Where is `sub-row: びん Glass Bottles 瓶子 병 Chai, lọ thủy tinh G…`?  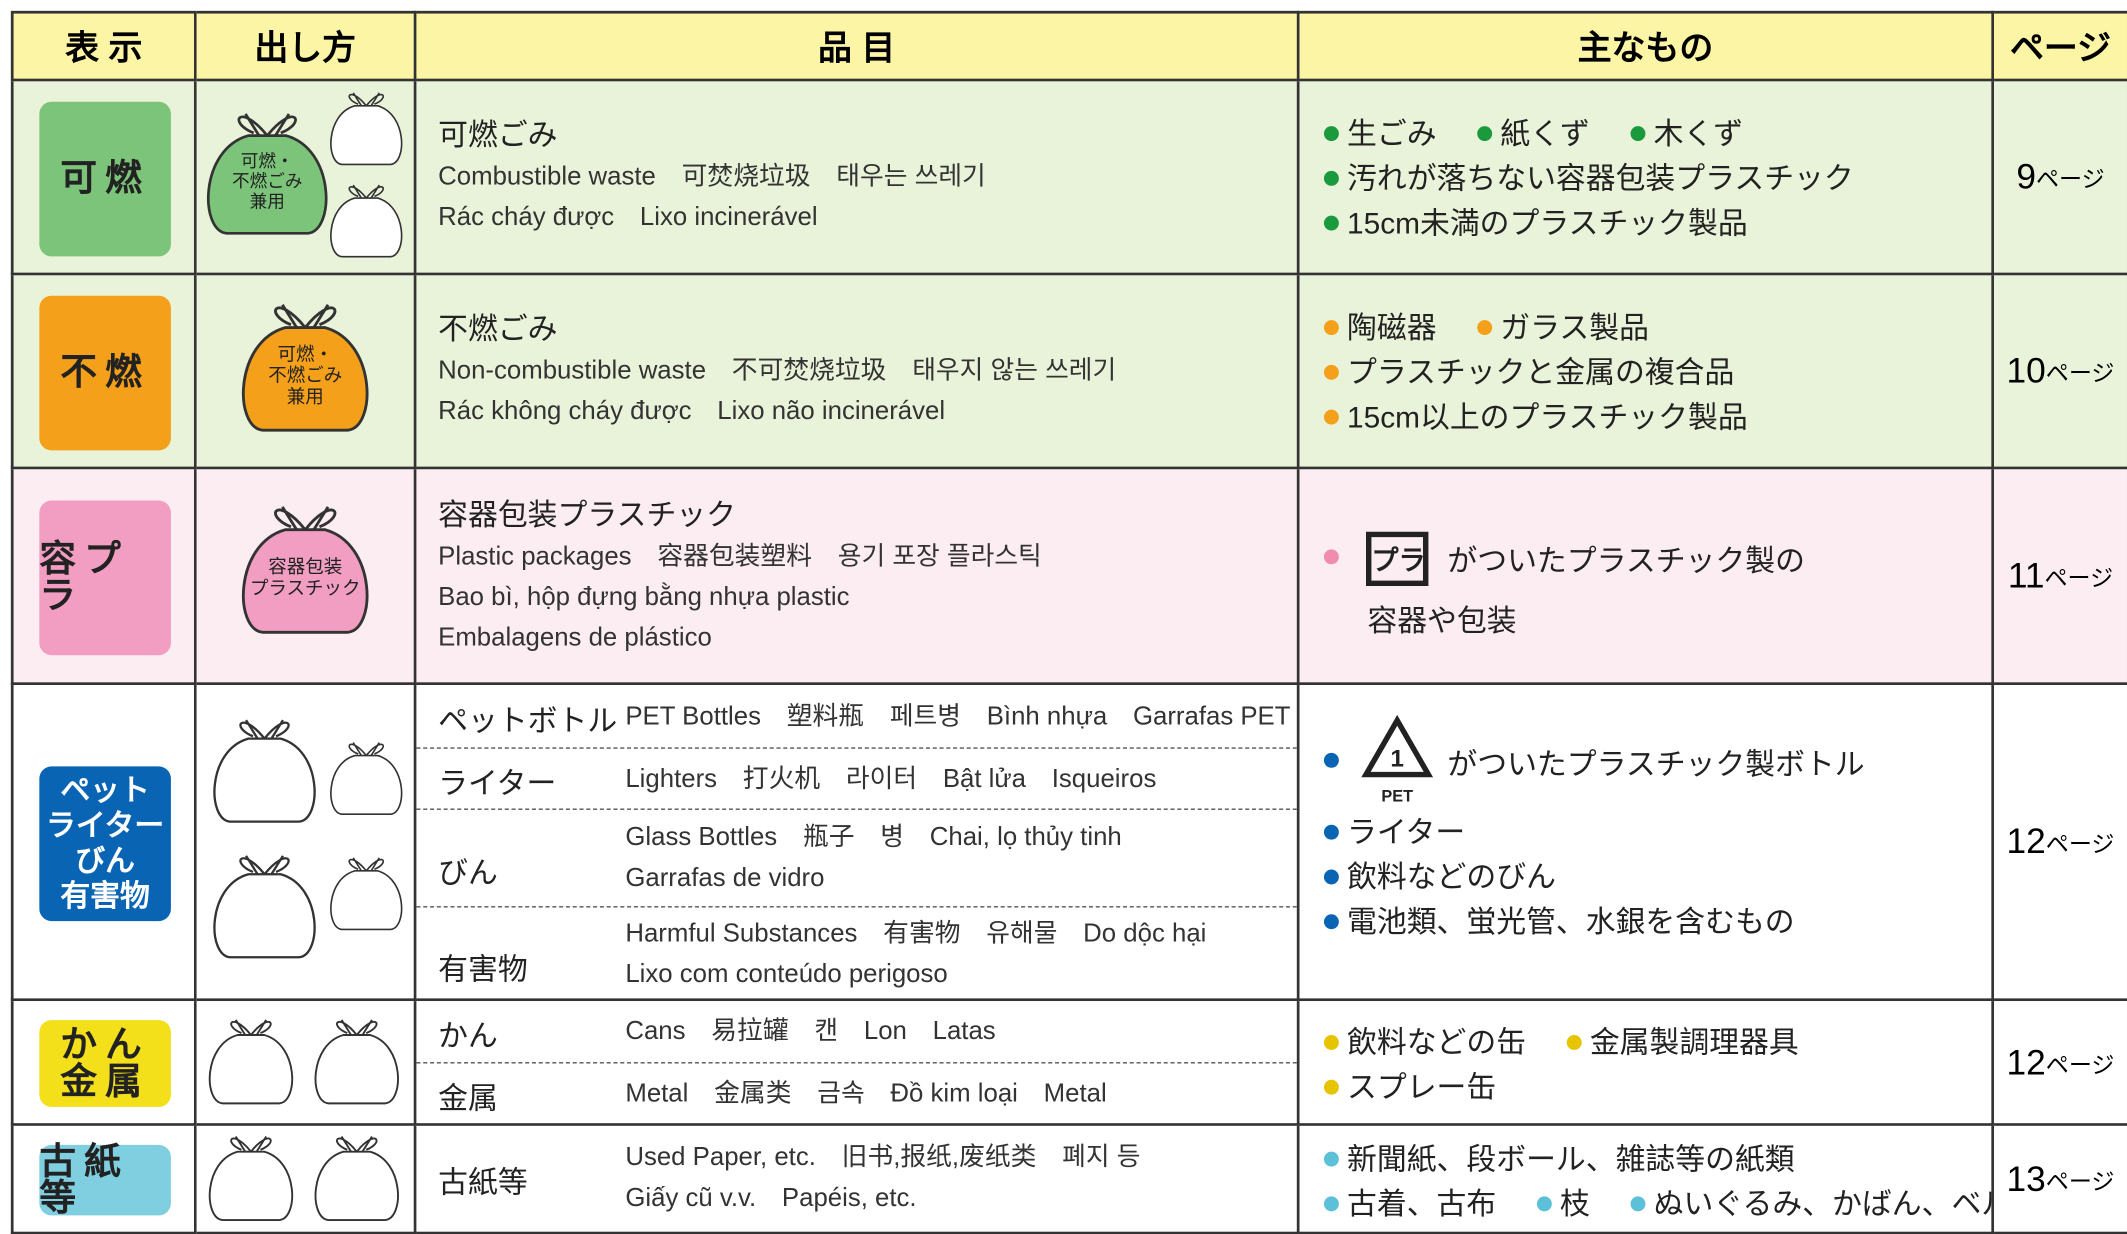 sub-row: びん Glass Bottles 瓶子 병 Chai, lọ thủy tinh G… is located at coordinates (856, 859).